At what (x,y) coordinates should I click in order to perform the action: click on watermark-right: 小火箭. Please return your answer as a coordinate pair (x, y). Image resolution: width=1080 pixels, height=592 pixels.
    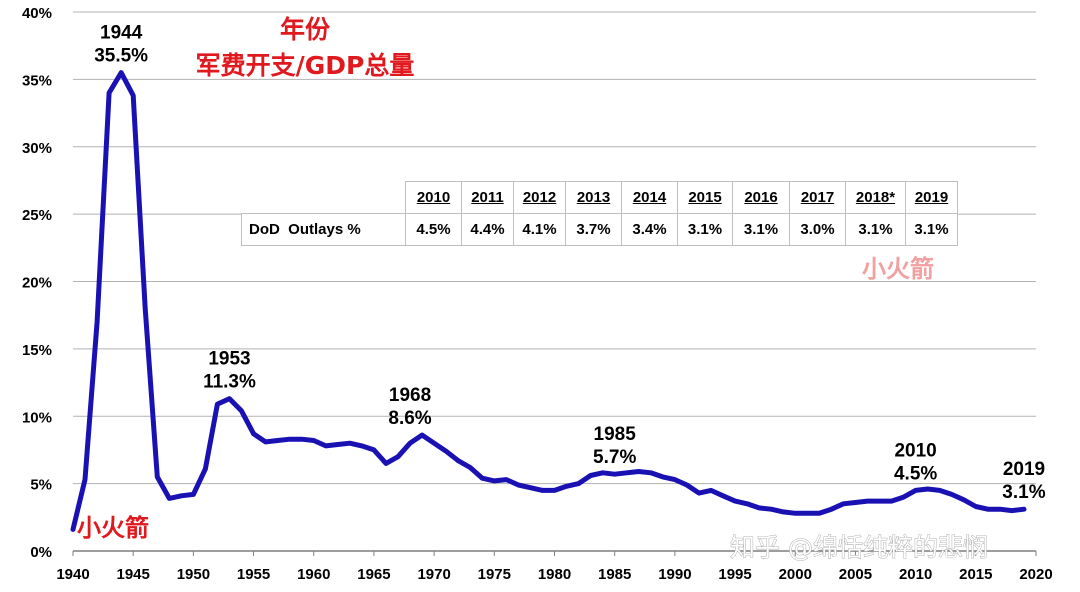
    Looking at the image, I should click on (898, 269).